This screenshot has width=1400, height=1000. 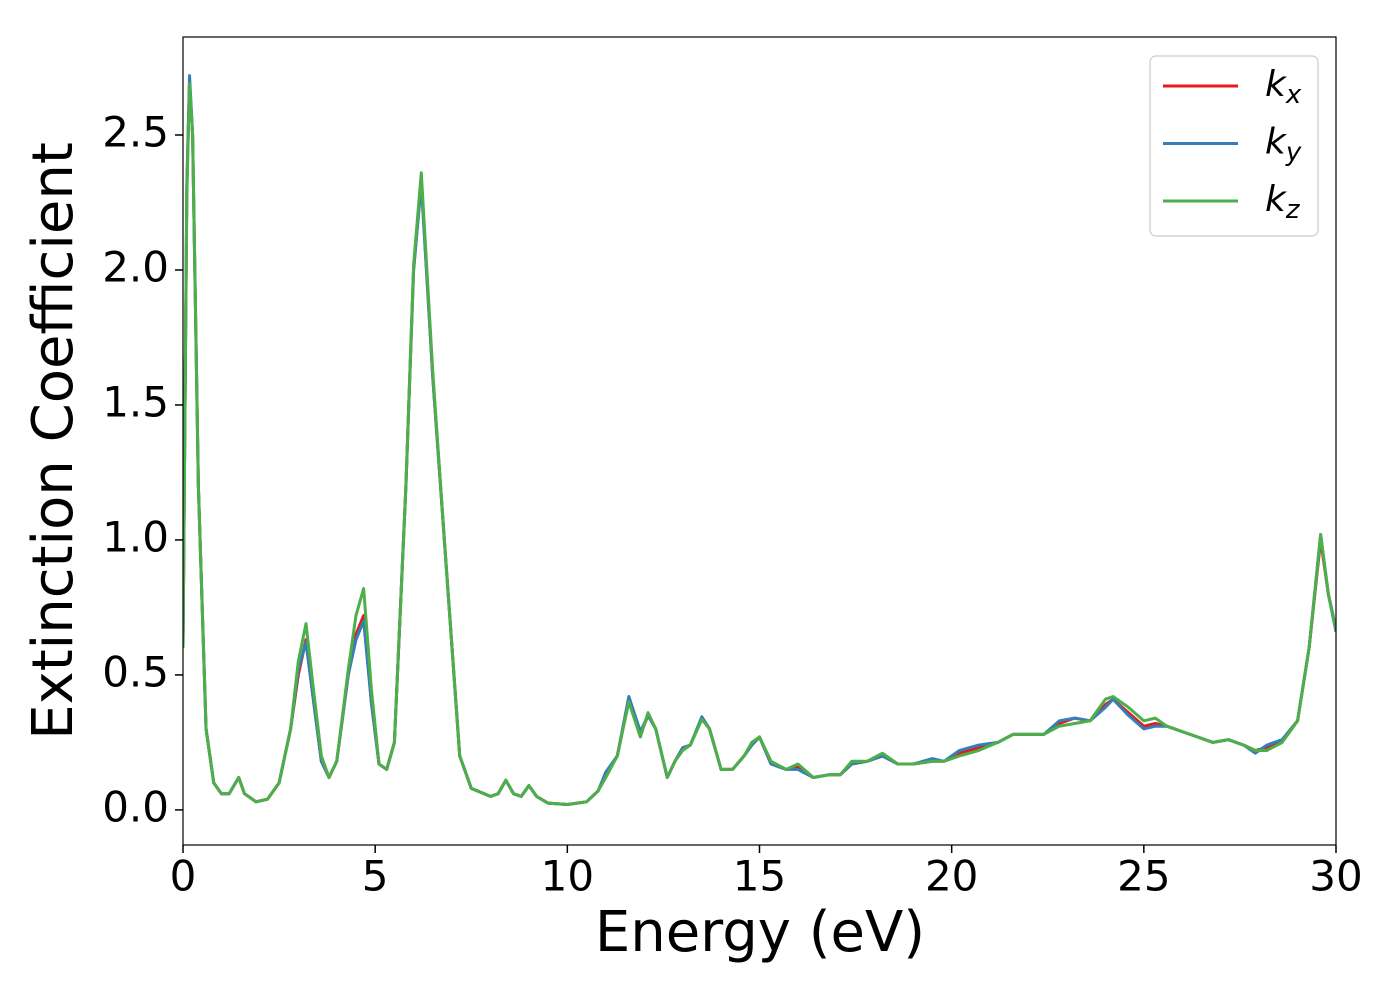 What do you see at coordinates (53, 441) in the screenshot?
I see `y-axis-label: Extinction Coefficient` at bounding box center [53, 441].